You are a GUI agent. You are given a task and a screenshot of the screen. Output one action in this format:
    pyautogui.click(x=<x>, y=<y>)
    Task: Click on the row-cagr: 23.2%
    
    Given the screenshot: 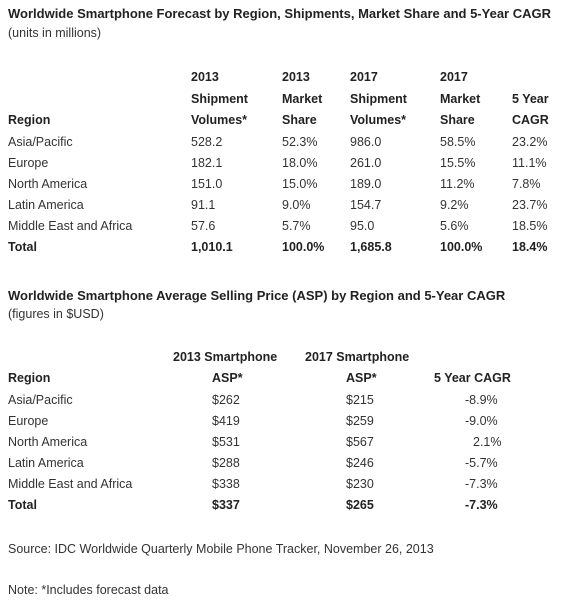 What is the action you would take?
    pyautogui.click(x=530, y=142)
    